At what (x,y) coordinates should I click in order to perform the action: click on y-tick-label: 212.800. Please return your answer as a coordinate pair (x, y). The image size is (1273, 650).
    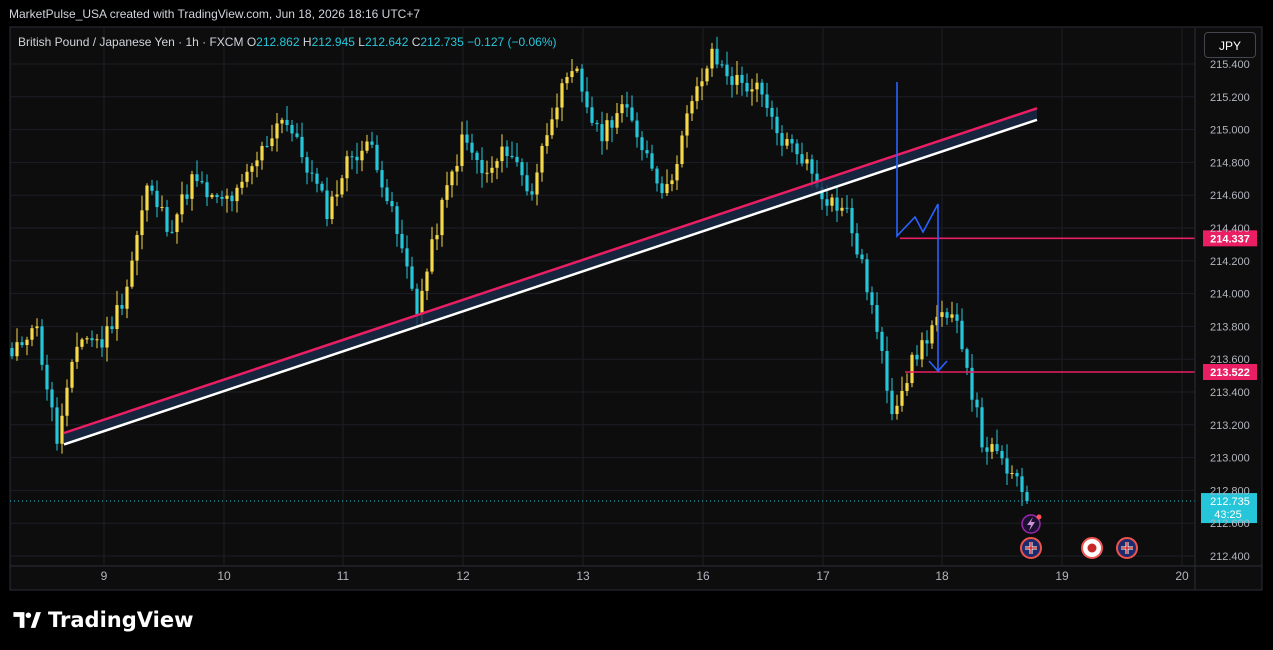
    Looking at the image, I should click on (1230, 491).